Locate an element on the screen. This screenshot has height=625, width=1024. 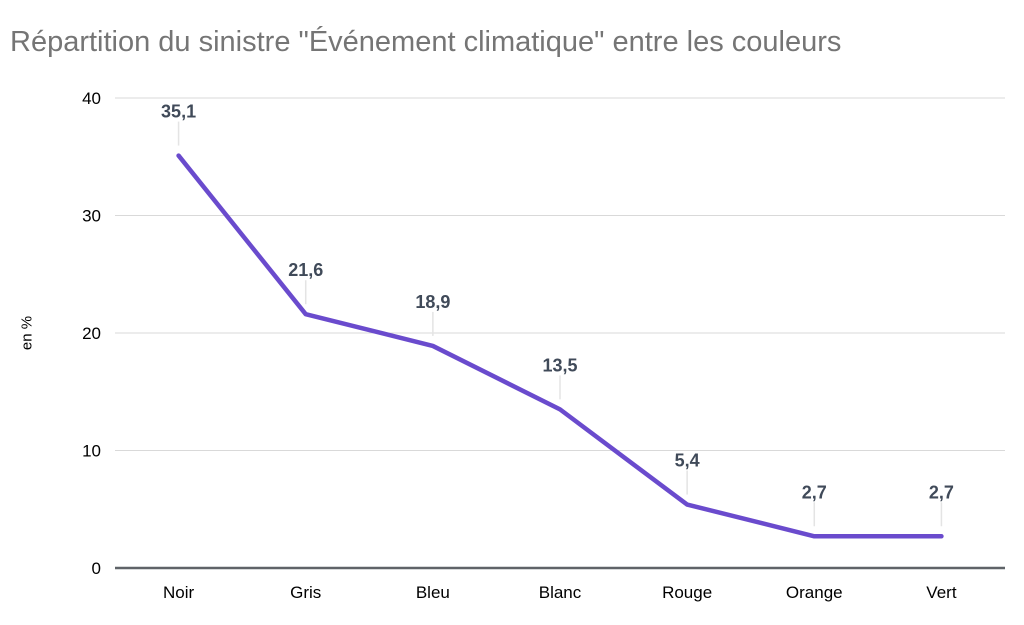
x-tick-label: Bleu is located at coordinates (433, 592).